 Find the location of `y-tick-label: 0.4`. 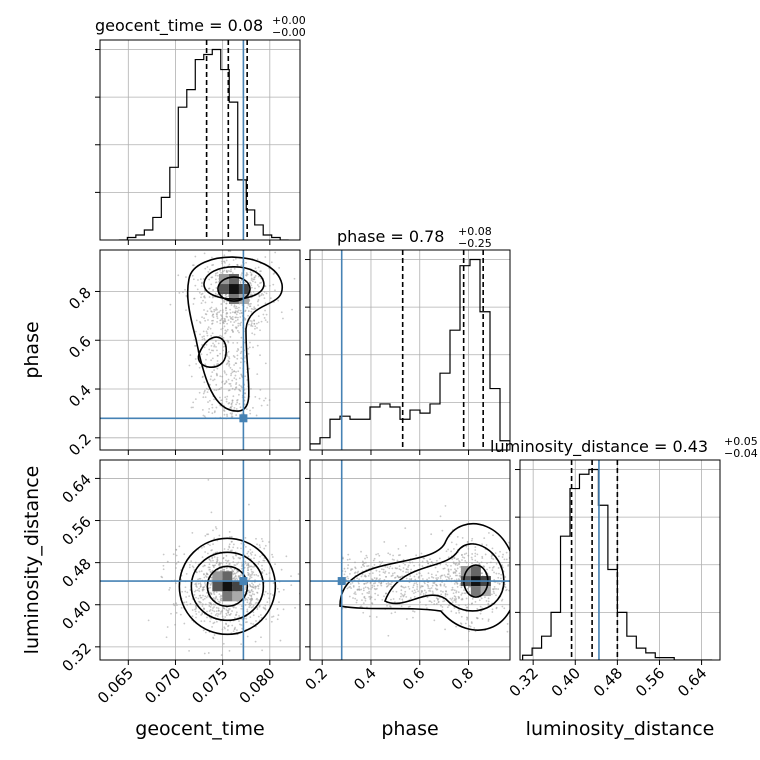

y-tick-label: 0.4 is located at coordinates (80, 396).